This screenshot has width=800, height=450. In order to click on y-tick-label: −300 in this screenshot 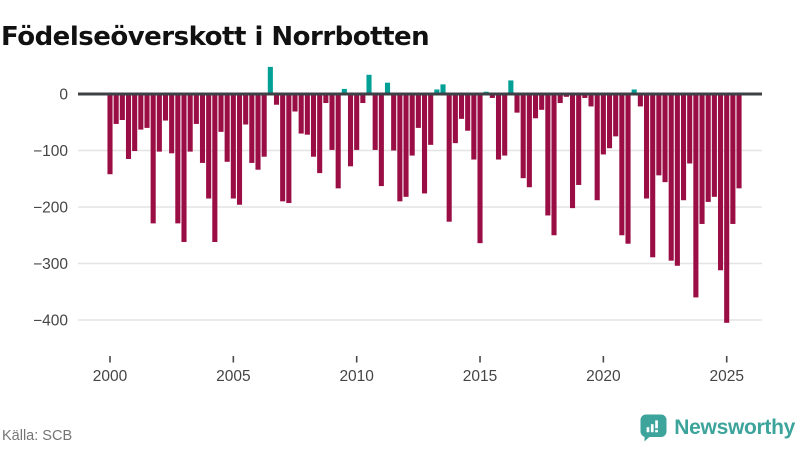, I will do `click(50, 264)`.